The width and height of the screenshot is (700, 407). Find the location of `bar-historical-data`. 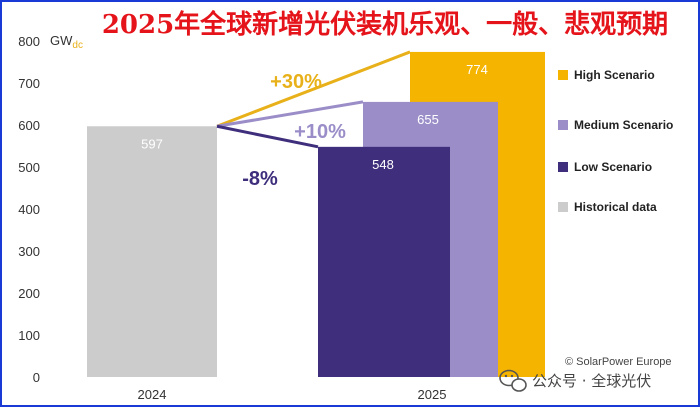

bar-historical-data is located at coordinates (152, 251).